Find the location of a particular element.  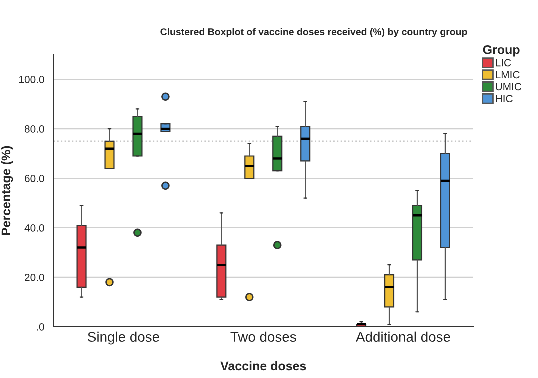

y-axis-title: Percentage (%) is located at coordinates (7, 191).